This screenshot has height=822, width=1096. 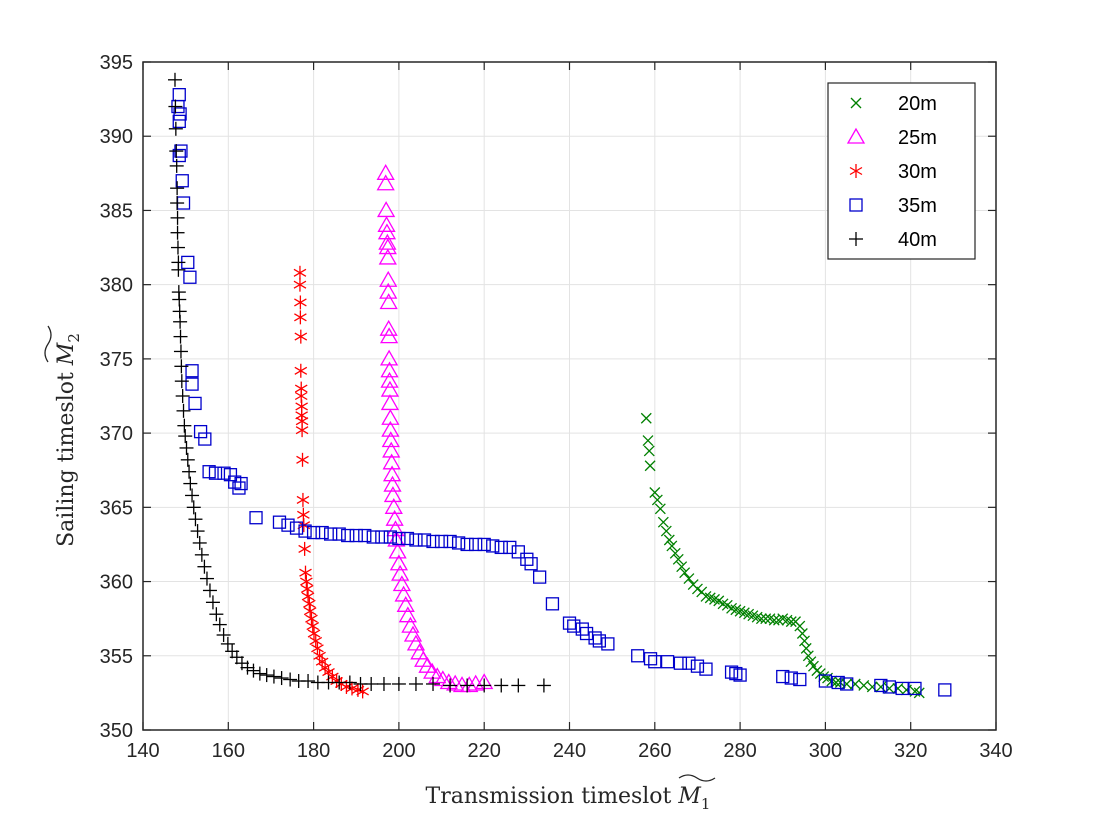 What do you see at coordinates (995, 751) in the screenshot?
I see `x-tick-label: 340` at bounding box center [995, 751].